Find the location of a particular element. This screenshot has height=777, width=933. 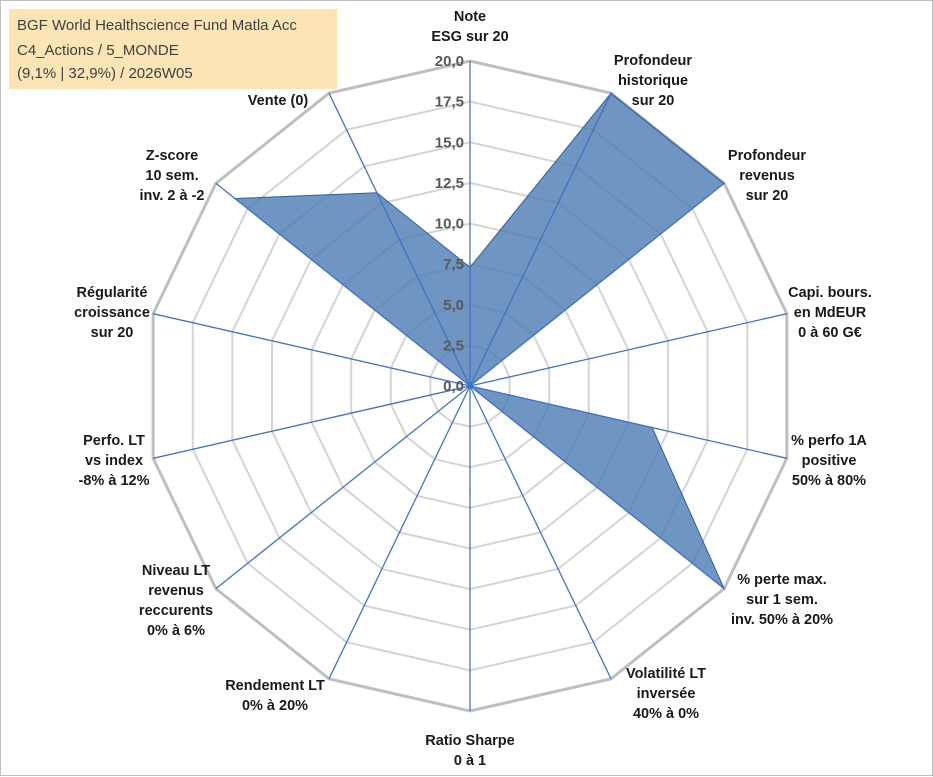

tick-label: 12,5 is located at coordinates (449, 183).